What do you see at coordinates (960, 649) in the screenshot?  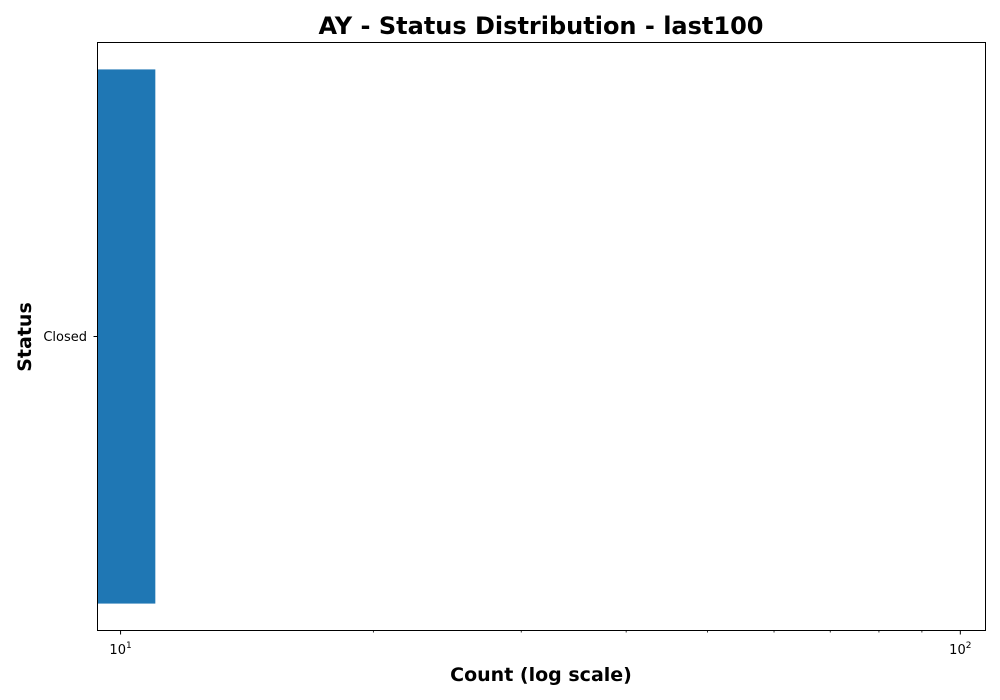 I see `x-tick-label: 10²` at bounding box center [960, 649].